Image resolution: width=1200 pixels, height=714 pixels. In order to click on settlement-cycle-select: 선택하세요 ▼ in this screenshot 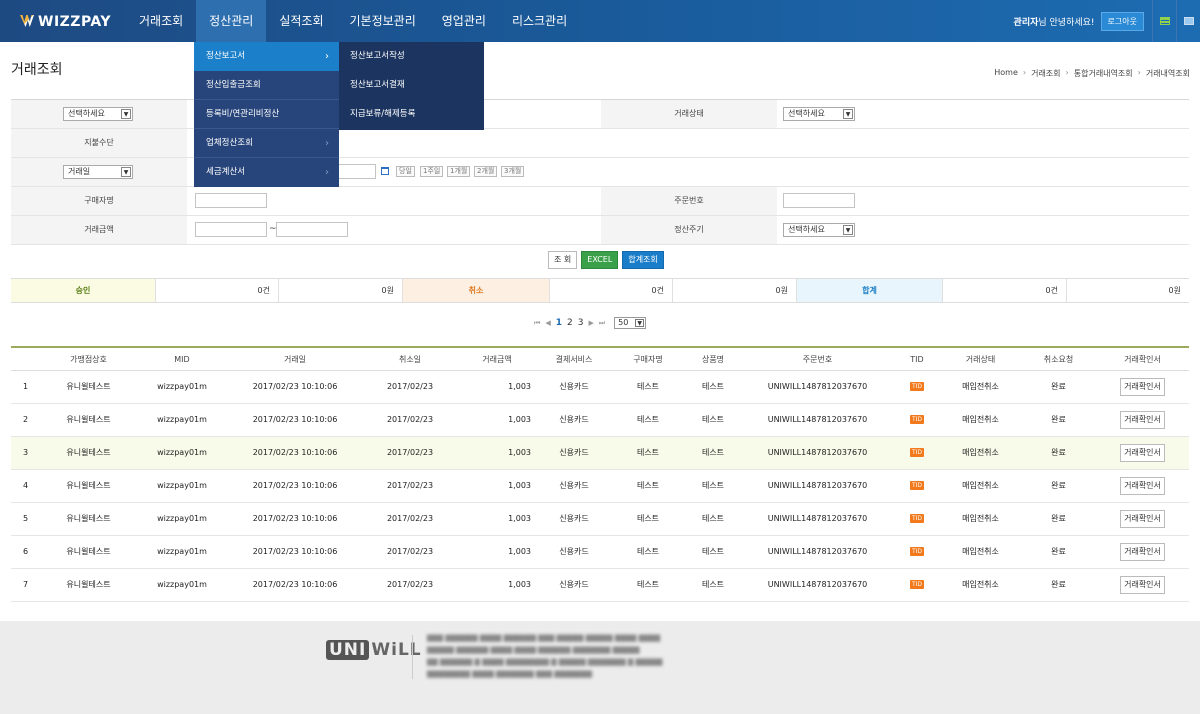, I will do `click(819, 230)`.